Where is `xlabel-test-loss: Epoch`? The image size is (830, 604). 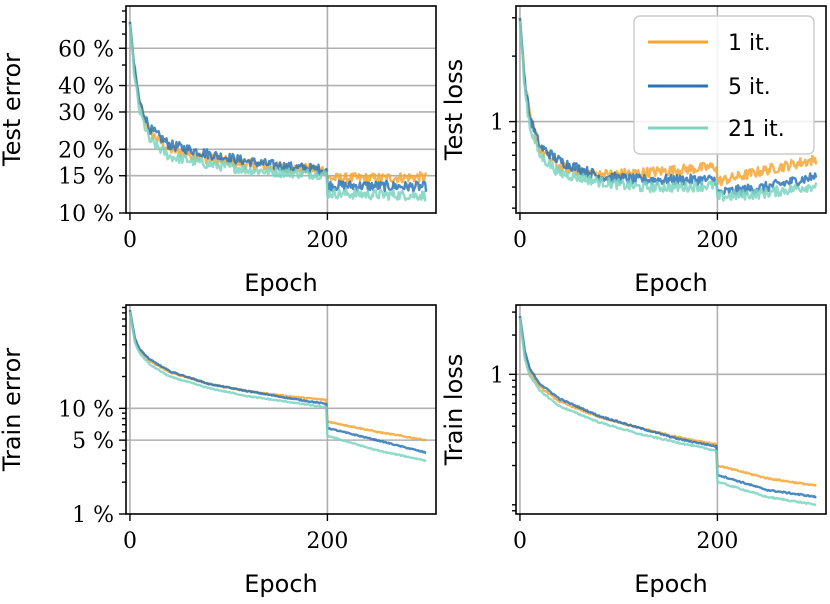
xlabel-test-loss: Epoch is located at coordinates (671, 283).